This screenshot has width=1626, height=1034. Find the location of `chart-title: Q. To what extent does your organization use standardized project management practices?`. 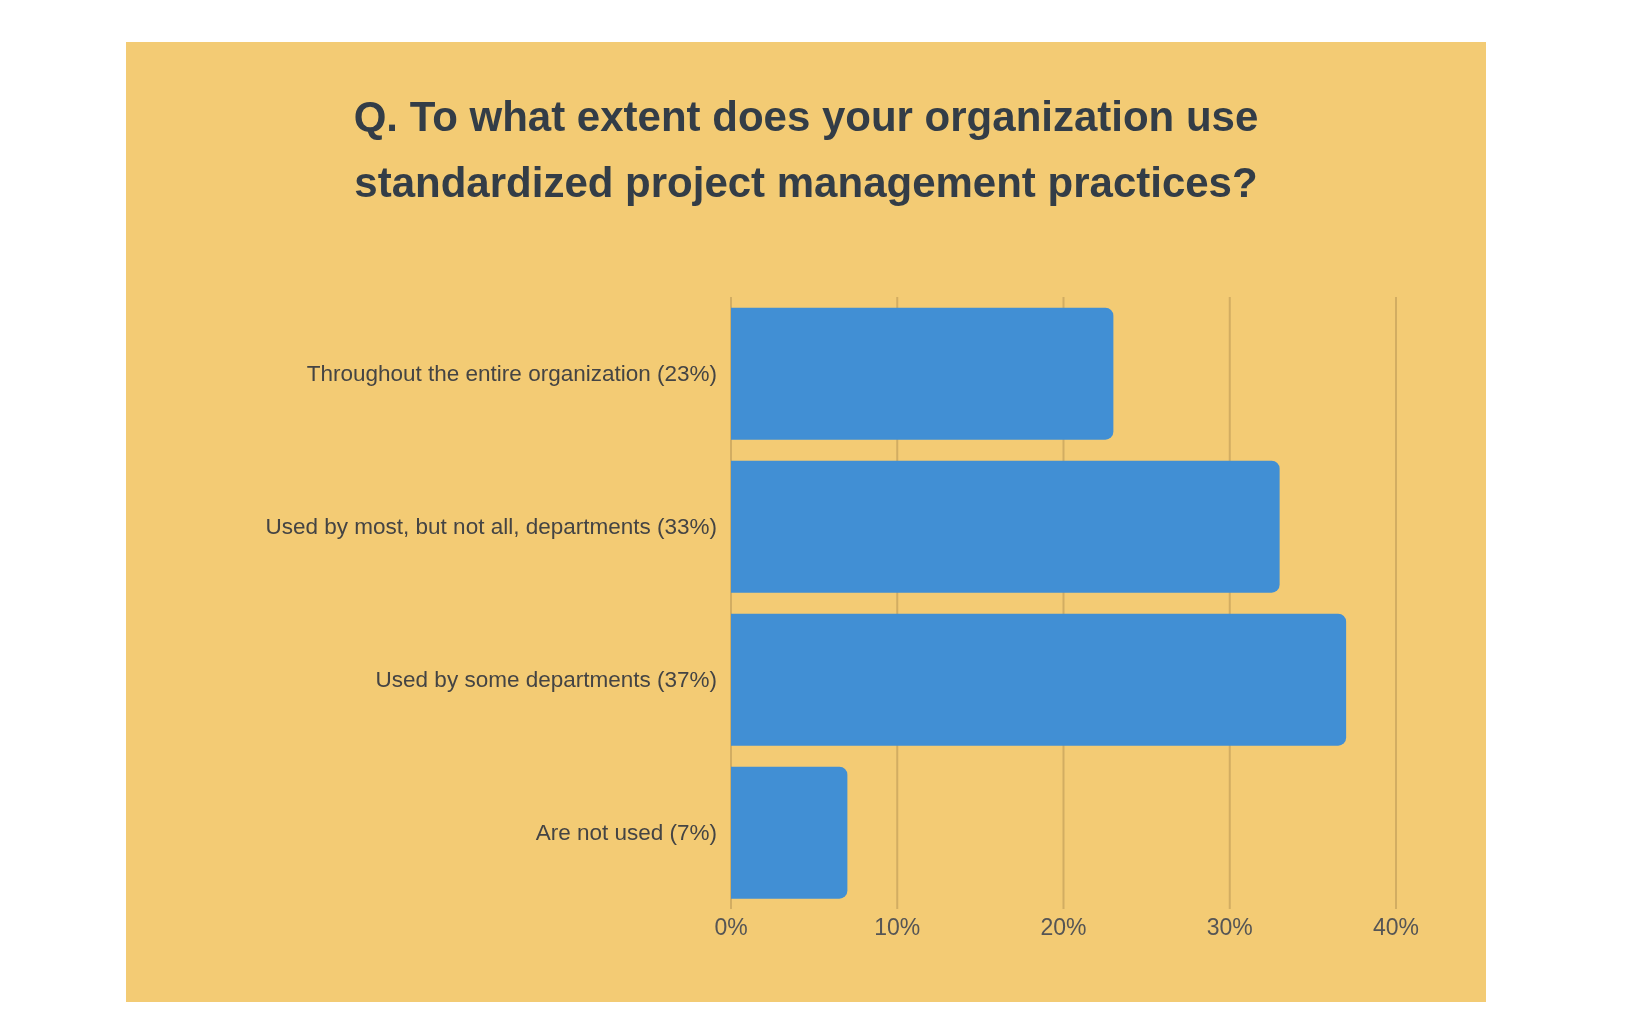

chart-title: Q. To what extent does your organization use standardized project management practices? is located at coordinates (806, 150).